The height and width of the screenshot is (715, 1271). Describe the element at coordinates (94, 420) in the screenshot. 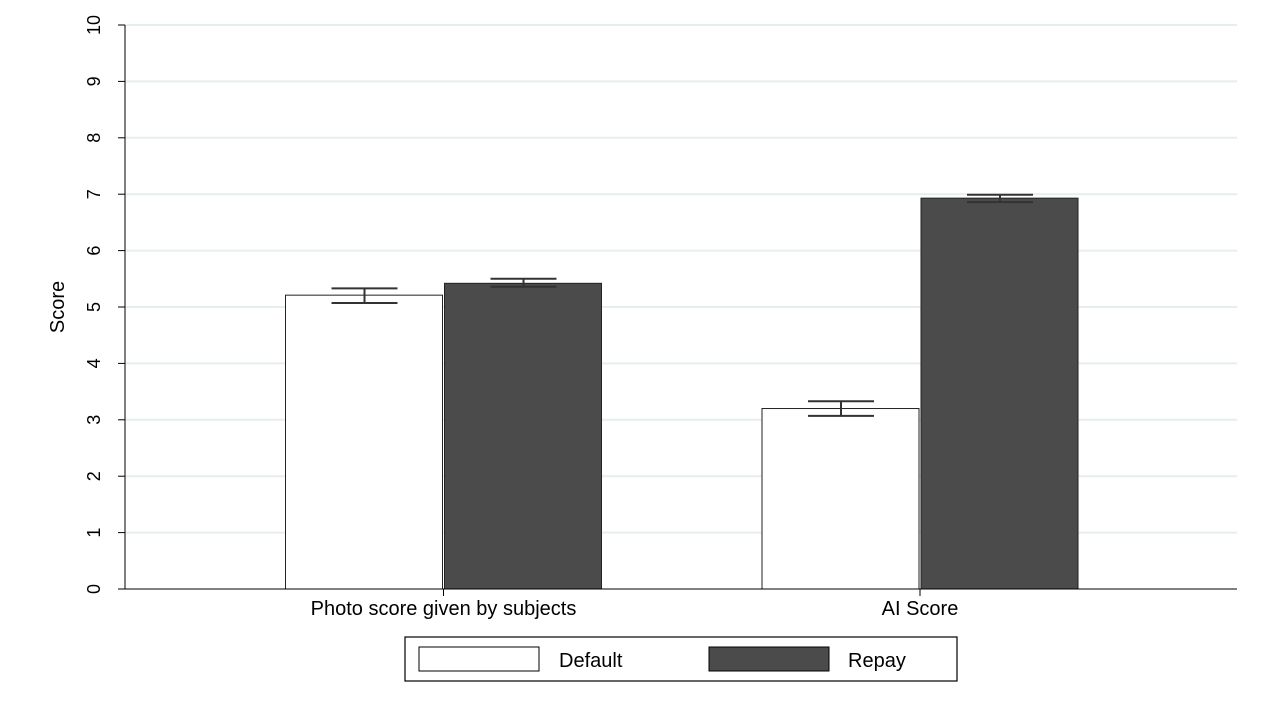

I see `y-tick-label: 3` at that location.